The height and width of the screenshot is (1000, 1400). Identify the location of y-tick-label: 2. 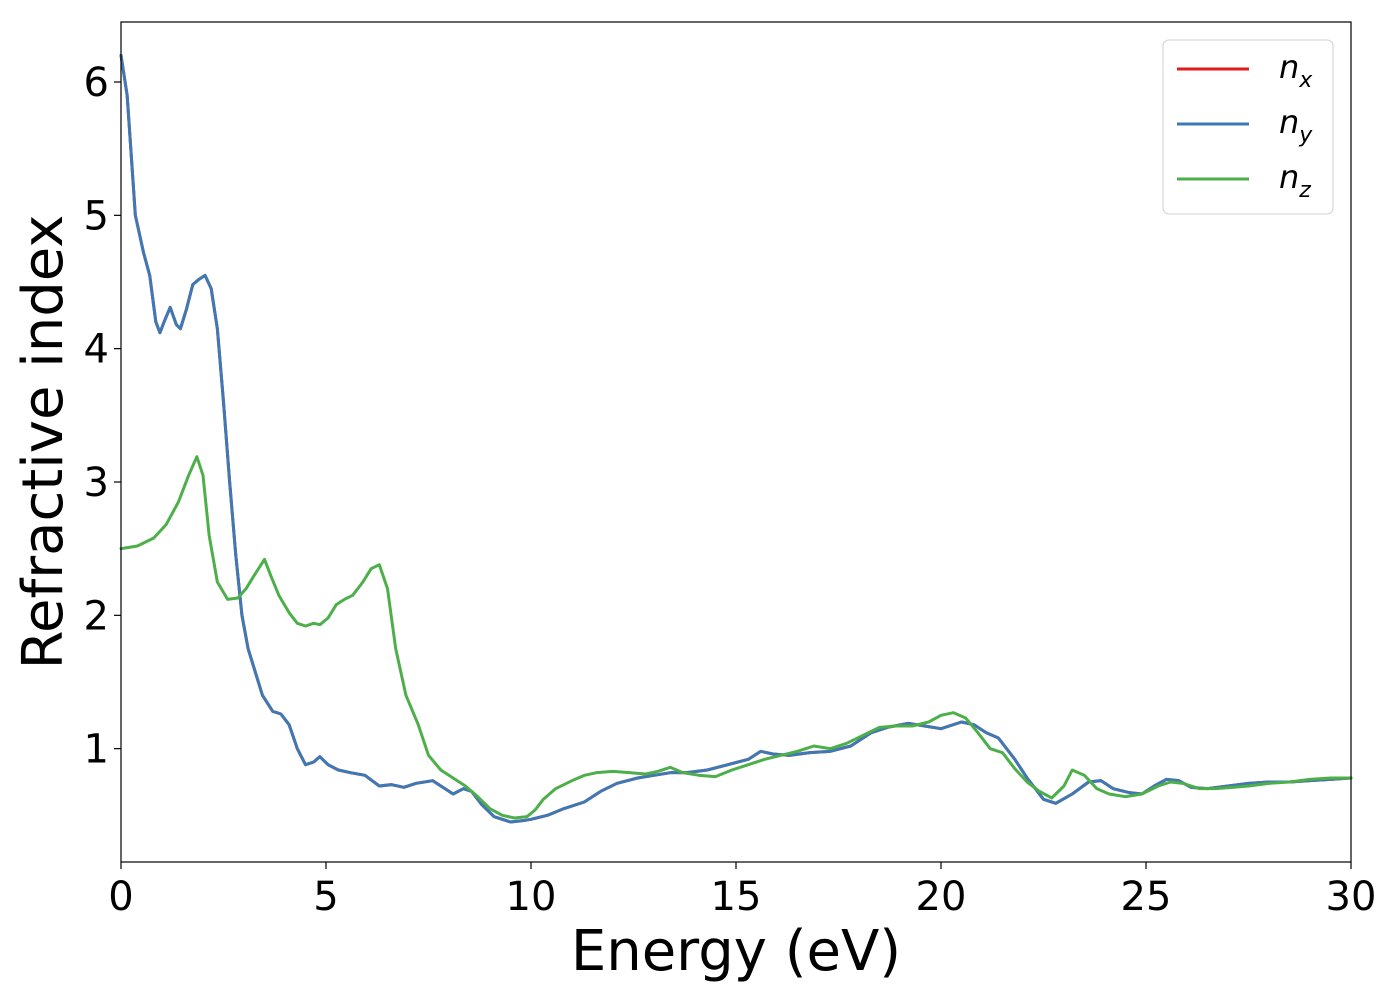
(96, 616).